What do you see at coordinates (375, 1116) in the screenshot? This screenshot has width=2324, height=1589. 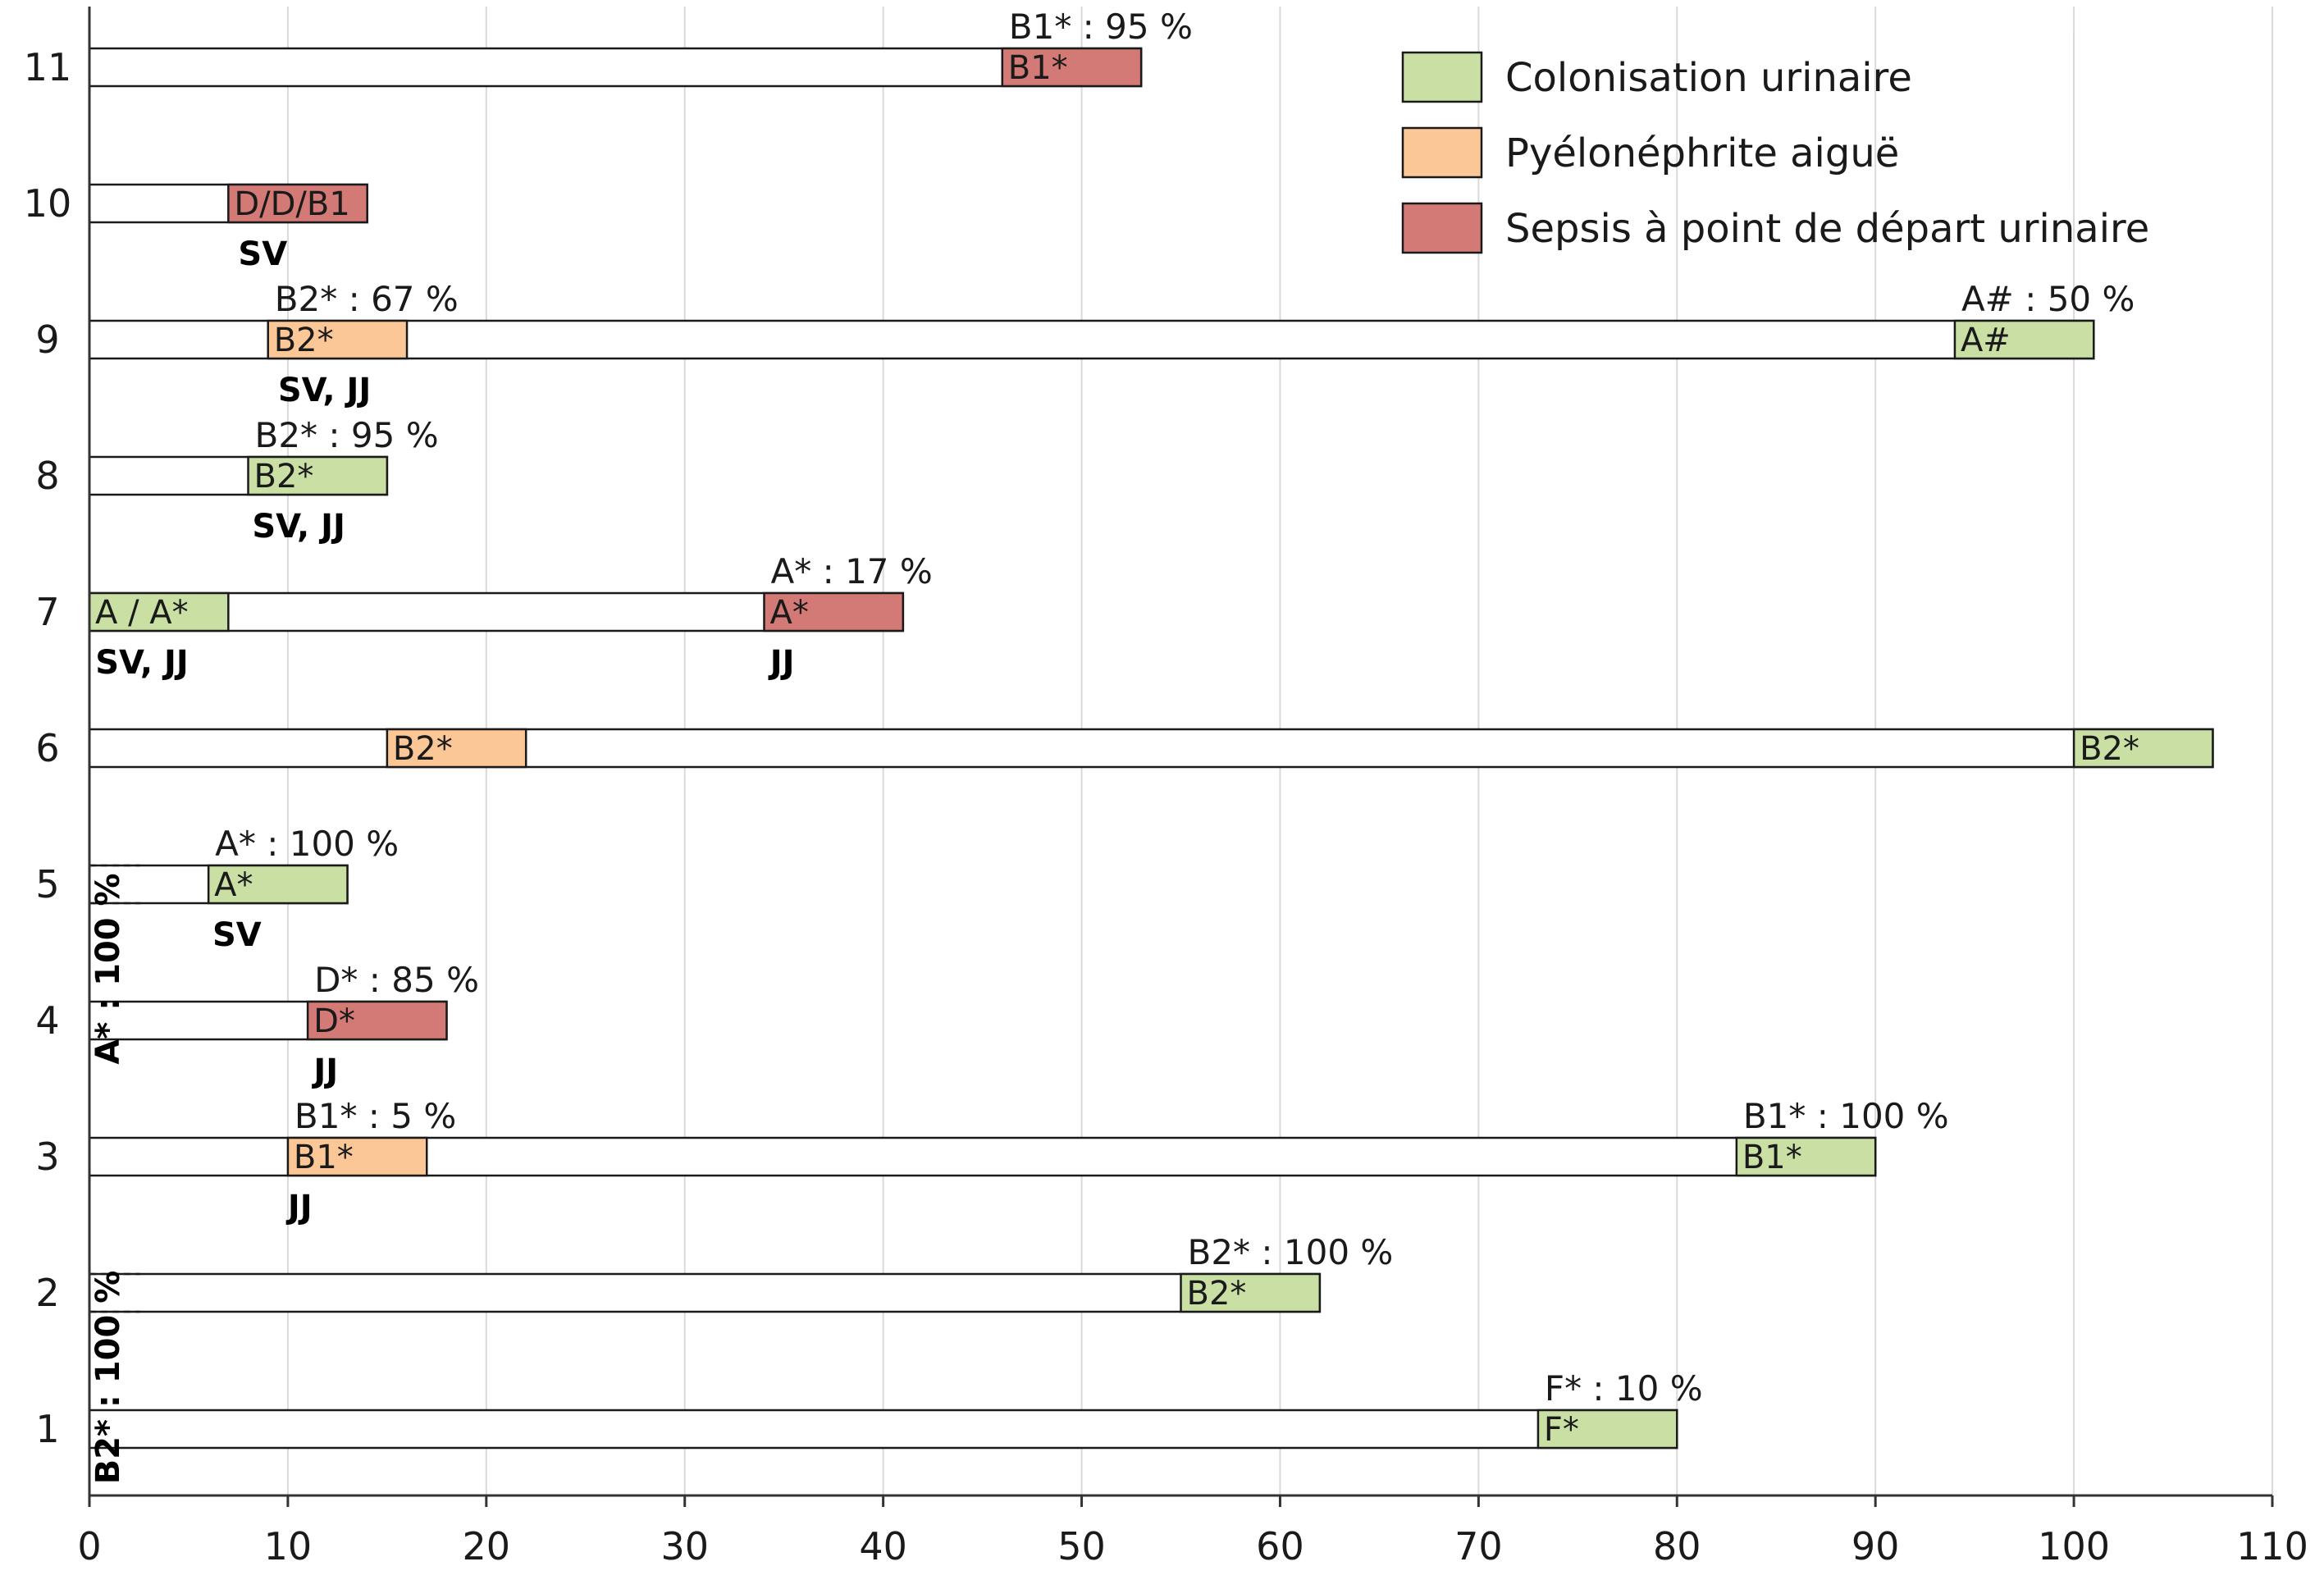 I see `episode-annotation: B1* : 5 %` at bounding box center [375, 1116].